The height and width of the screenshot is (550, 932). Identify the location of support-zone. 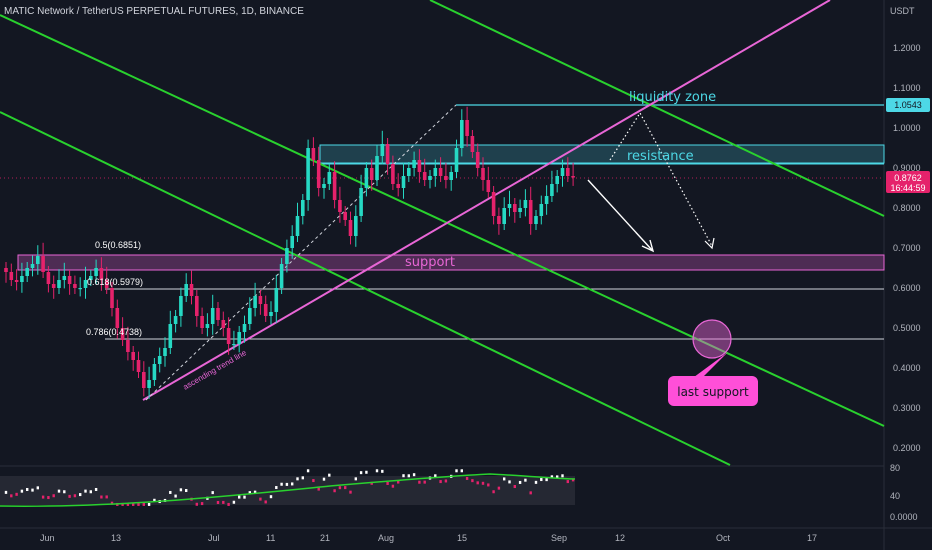
(451, 262).